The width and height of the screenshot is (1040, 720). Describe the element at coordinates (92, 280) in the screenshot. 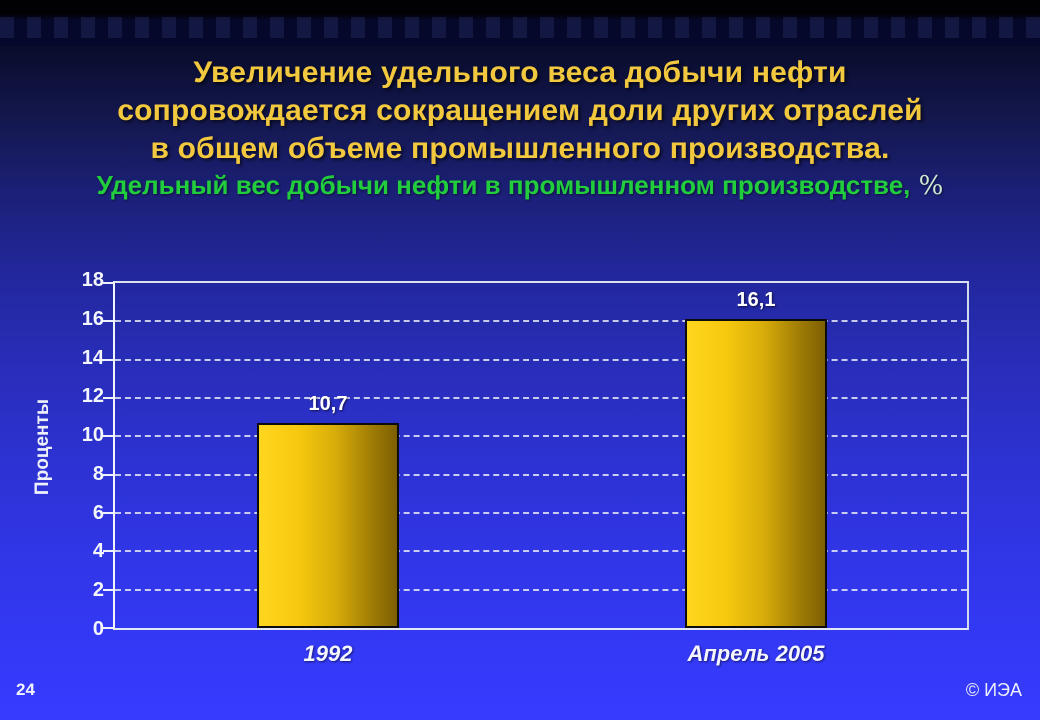

I see `y-tick-label-18: 18` at that location.